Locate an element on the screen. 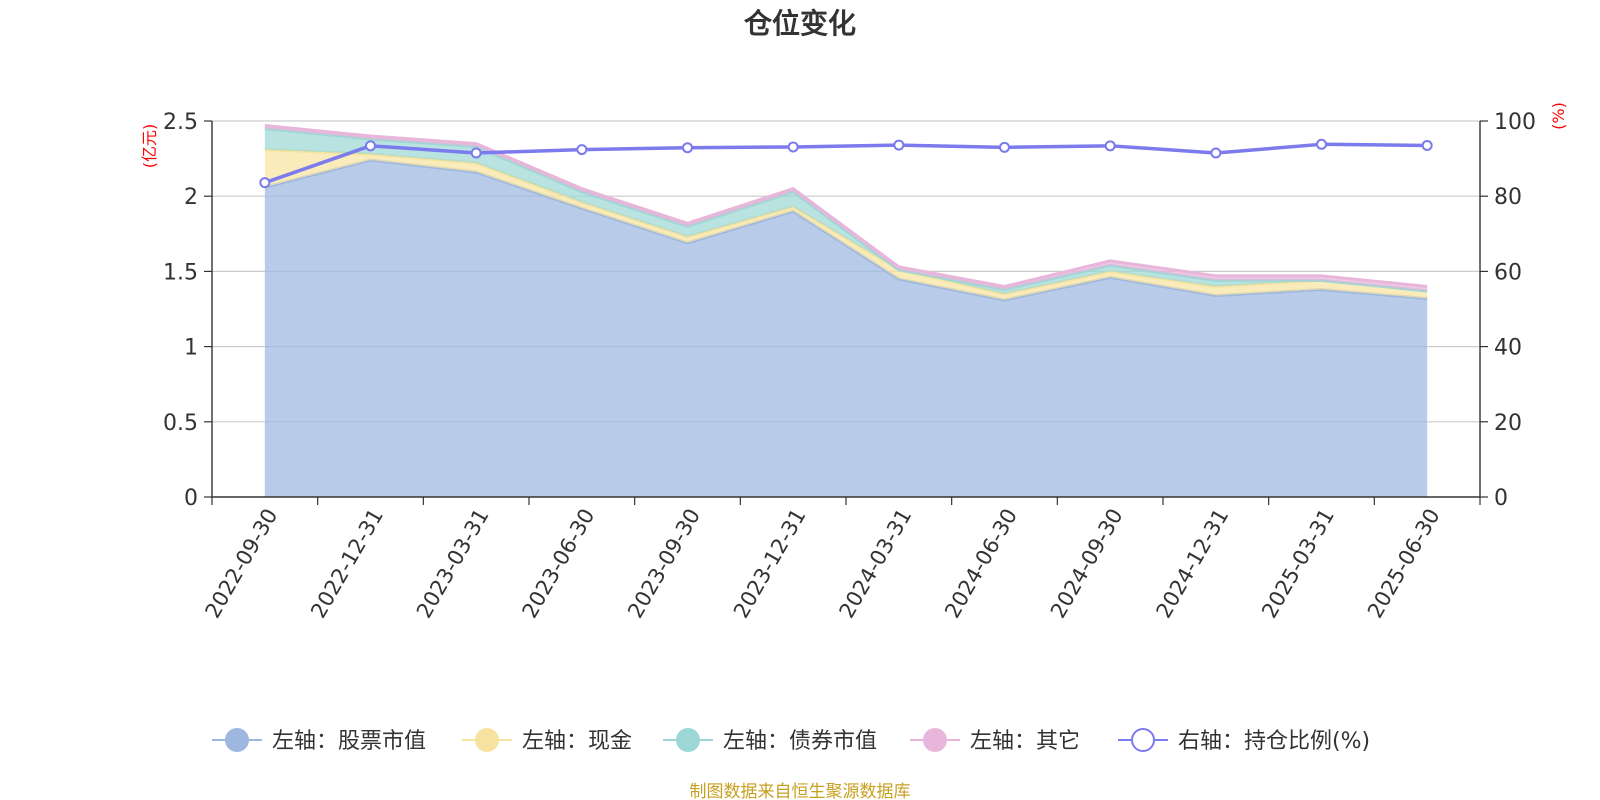 This screenshot has height=800, width=1600. legend-item-ratio: 右轴：持仓比例(%) is located at coordinates (1244, 741).